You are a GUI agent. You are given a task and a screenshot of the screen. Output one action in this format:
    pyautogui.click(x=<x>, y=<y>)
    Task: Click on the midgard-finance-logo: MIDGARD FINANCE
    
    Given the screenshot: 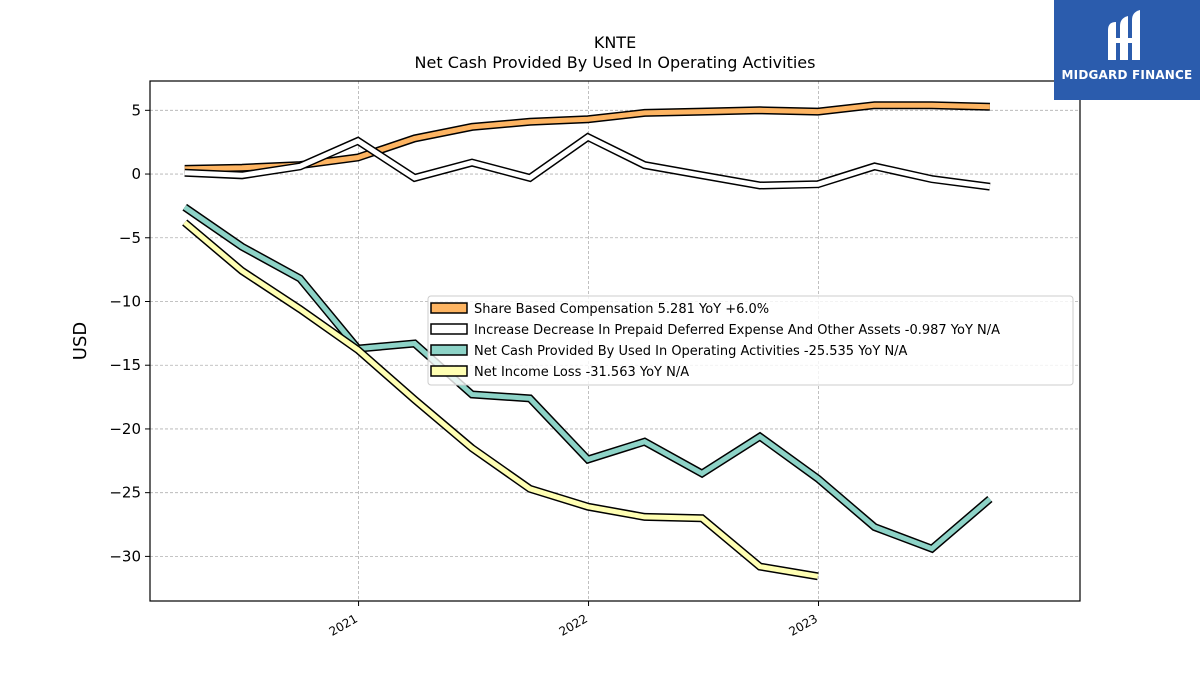 What is the action you would take?
    pyautogui.click(x=1127, y=50)
    